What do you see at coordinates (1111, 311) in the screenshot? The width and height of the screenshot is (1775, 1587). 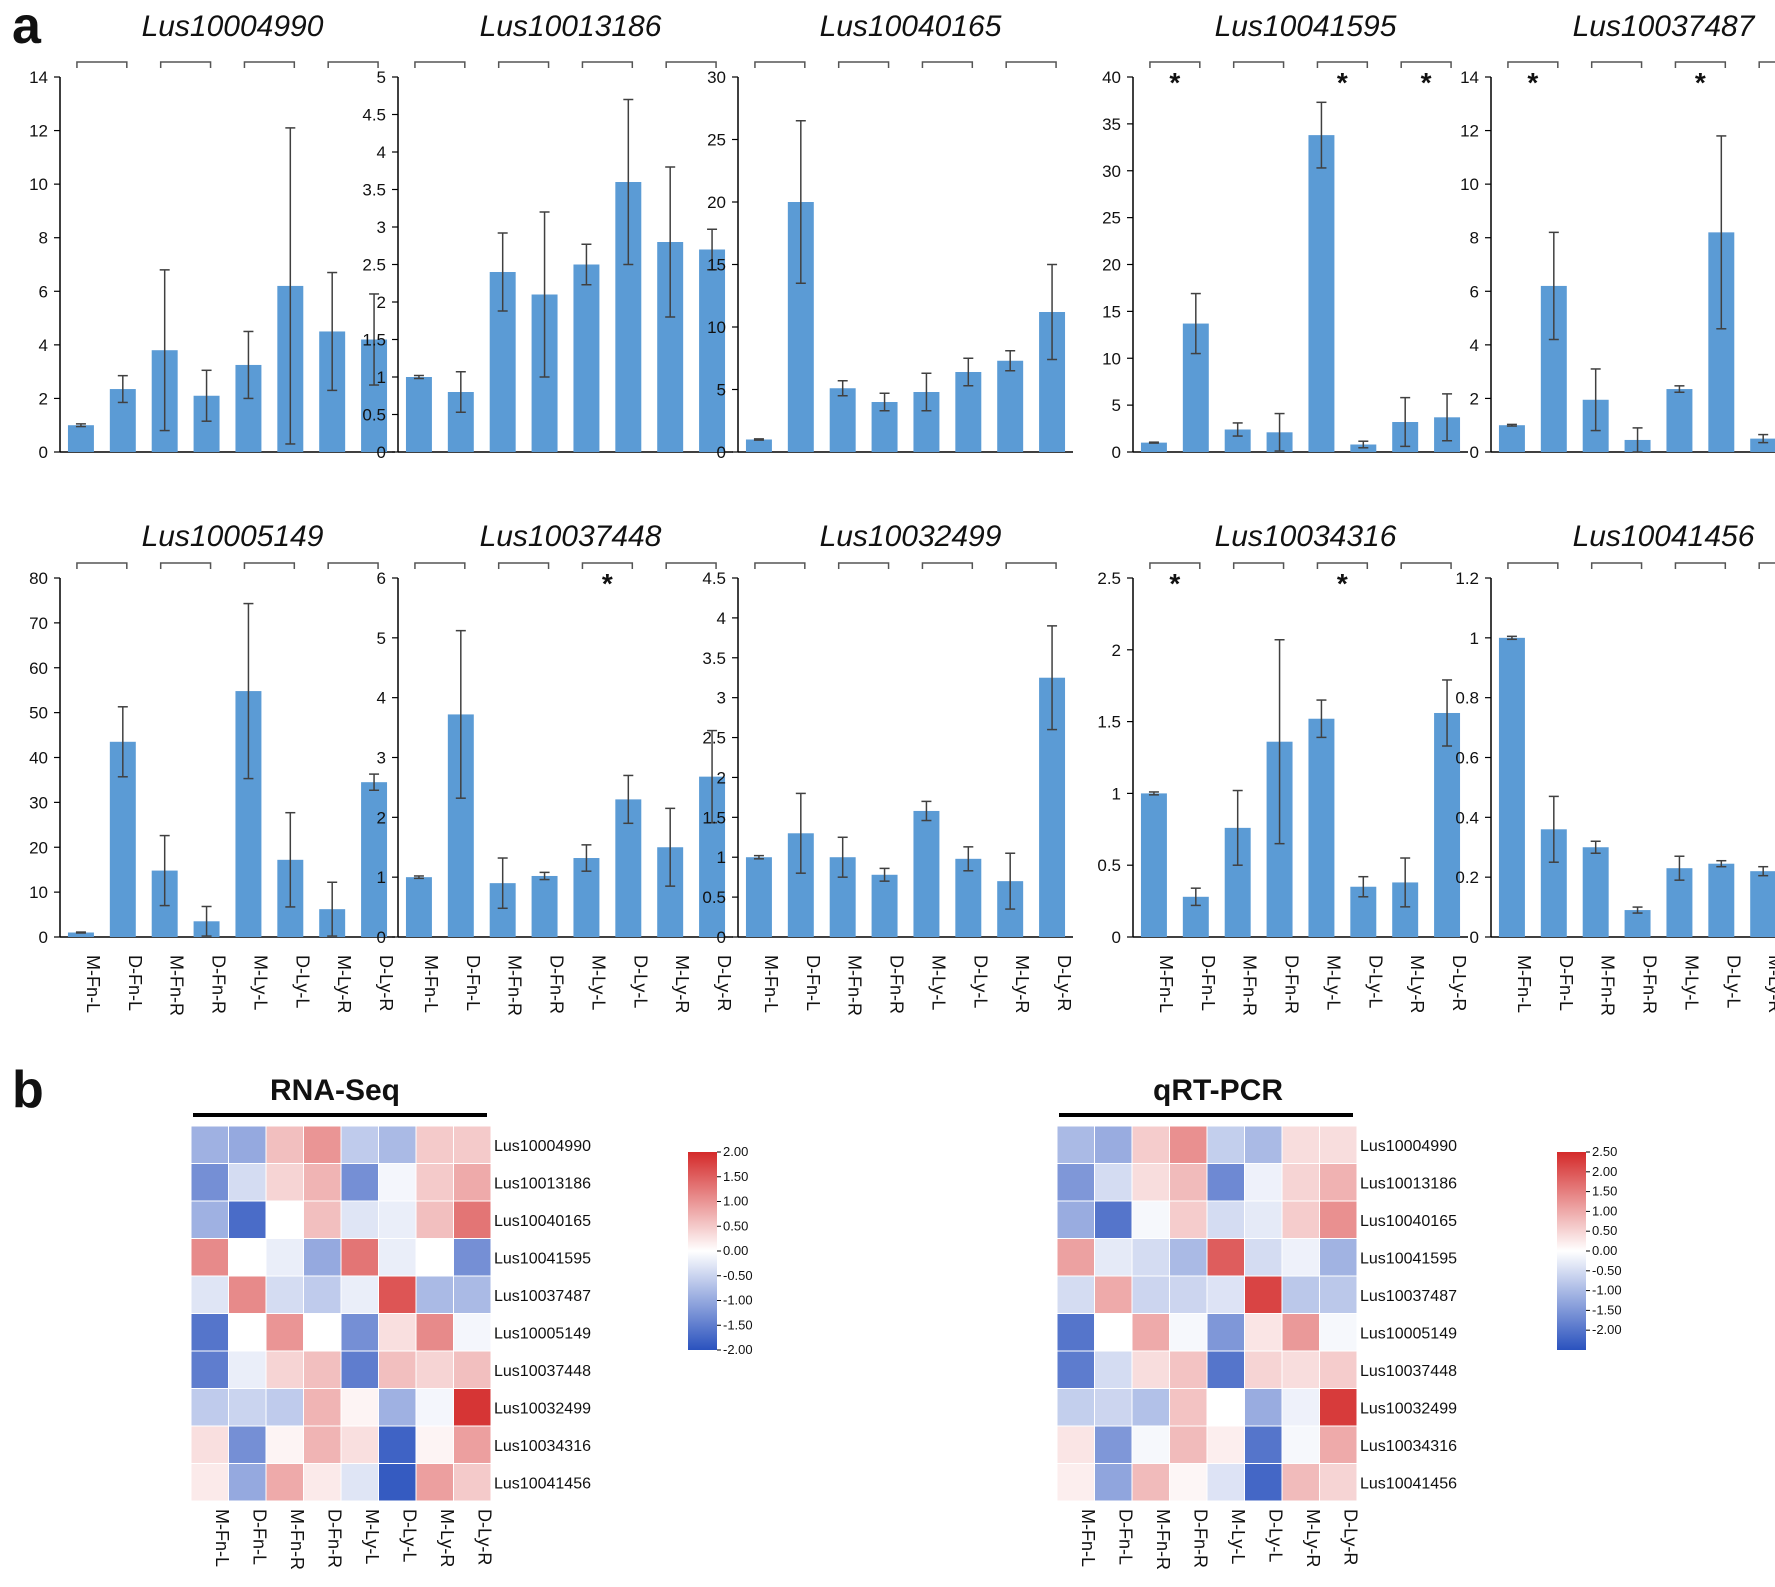 I see `y-tick-label: 15` at bounding box center [1111, 311].